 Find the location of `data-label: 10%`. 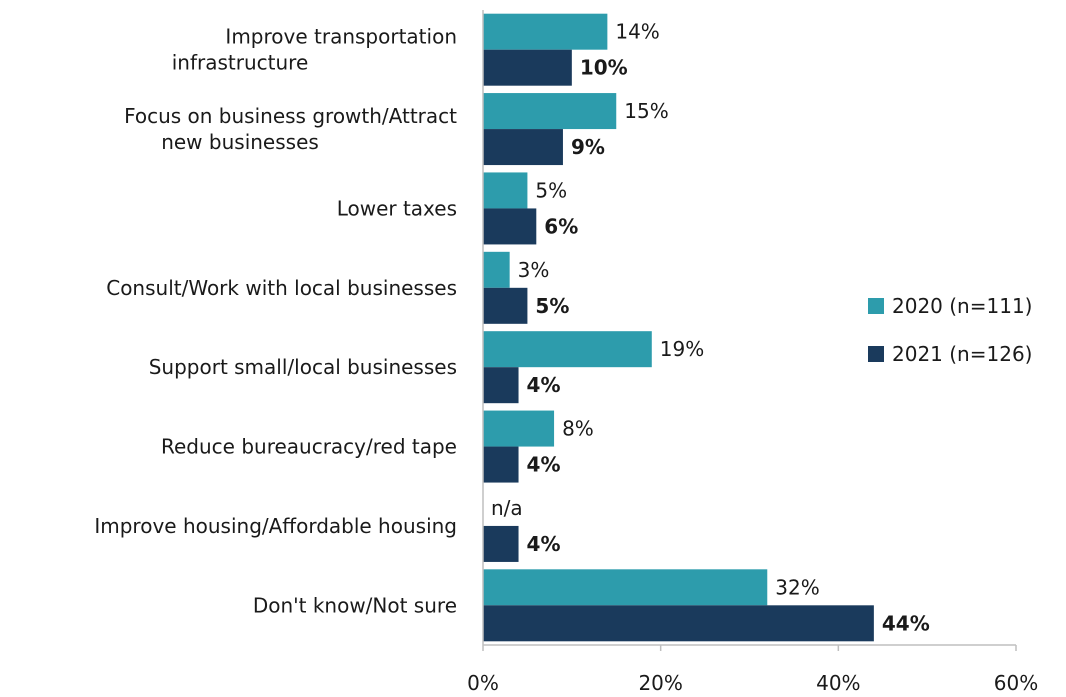

data-label: 10% is located at coordinates (604, 68).